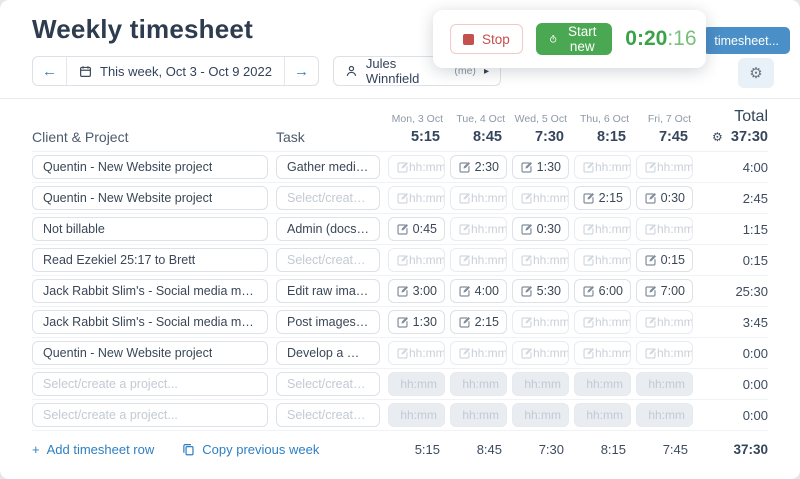 The width and height of the screenshot is (800, 479). Describe the element at coordinates (664, 291) in the screenshot. I see `time-cell: 7:00` at that location.